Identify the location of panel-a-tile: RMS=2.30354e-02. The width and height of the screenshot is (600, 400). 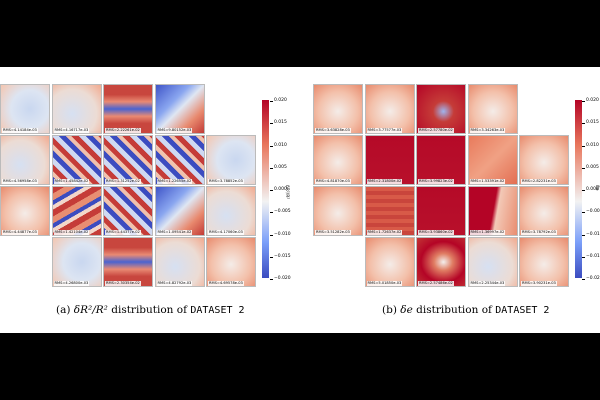
(128, 262).